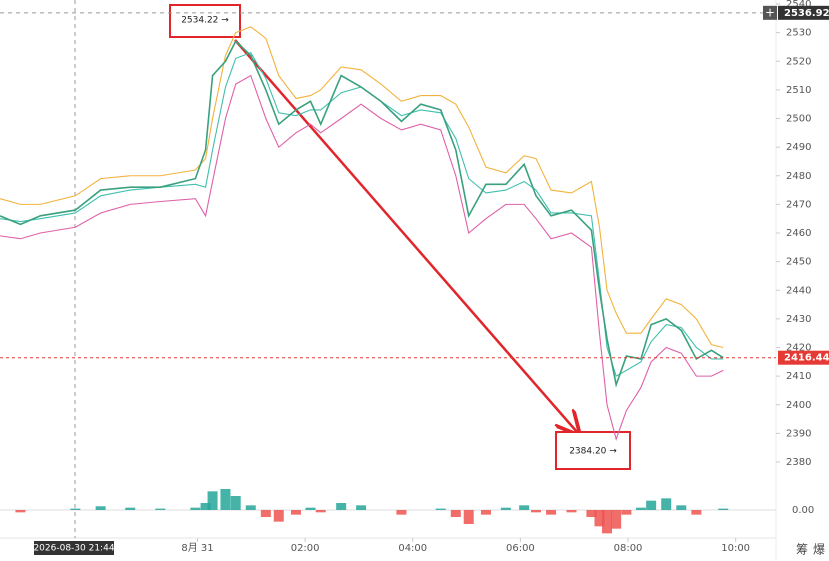 This screenshot has width=829, height=561. I want to click on y-tick-label: 2380, so click(798, 462).